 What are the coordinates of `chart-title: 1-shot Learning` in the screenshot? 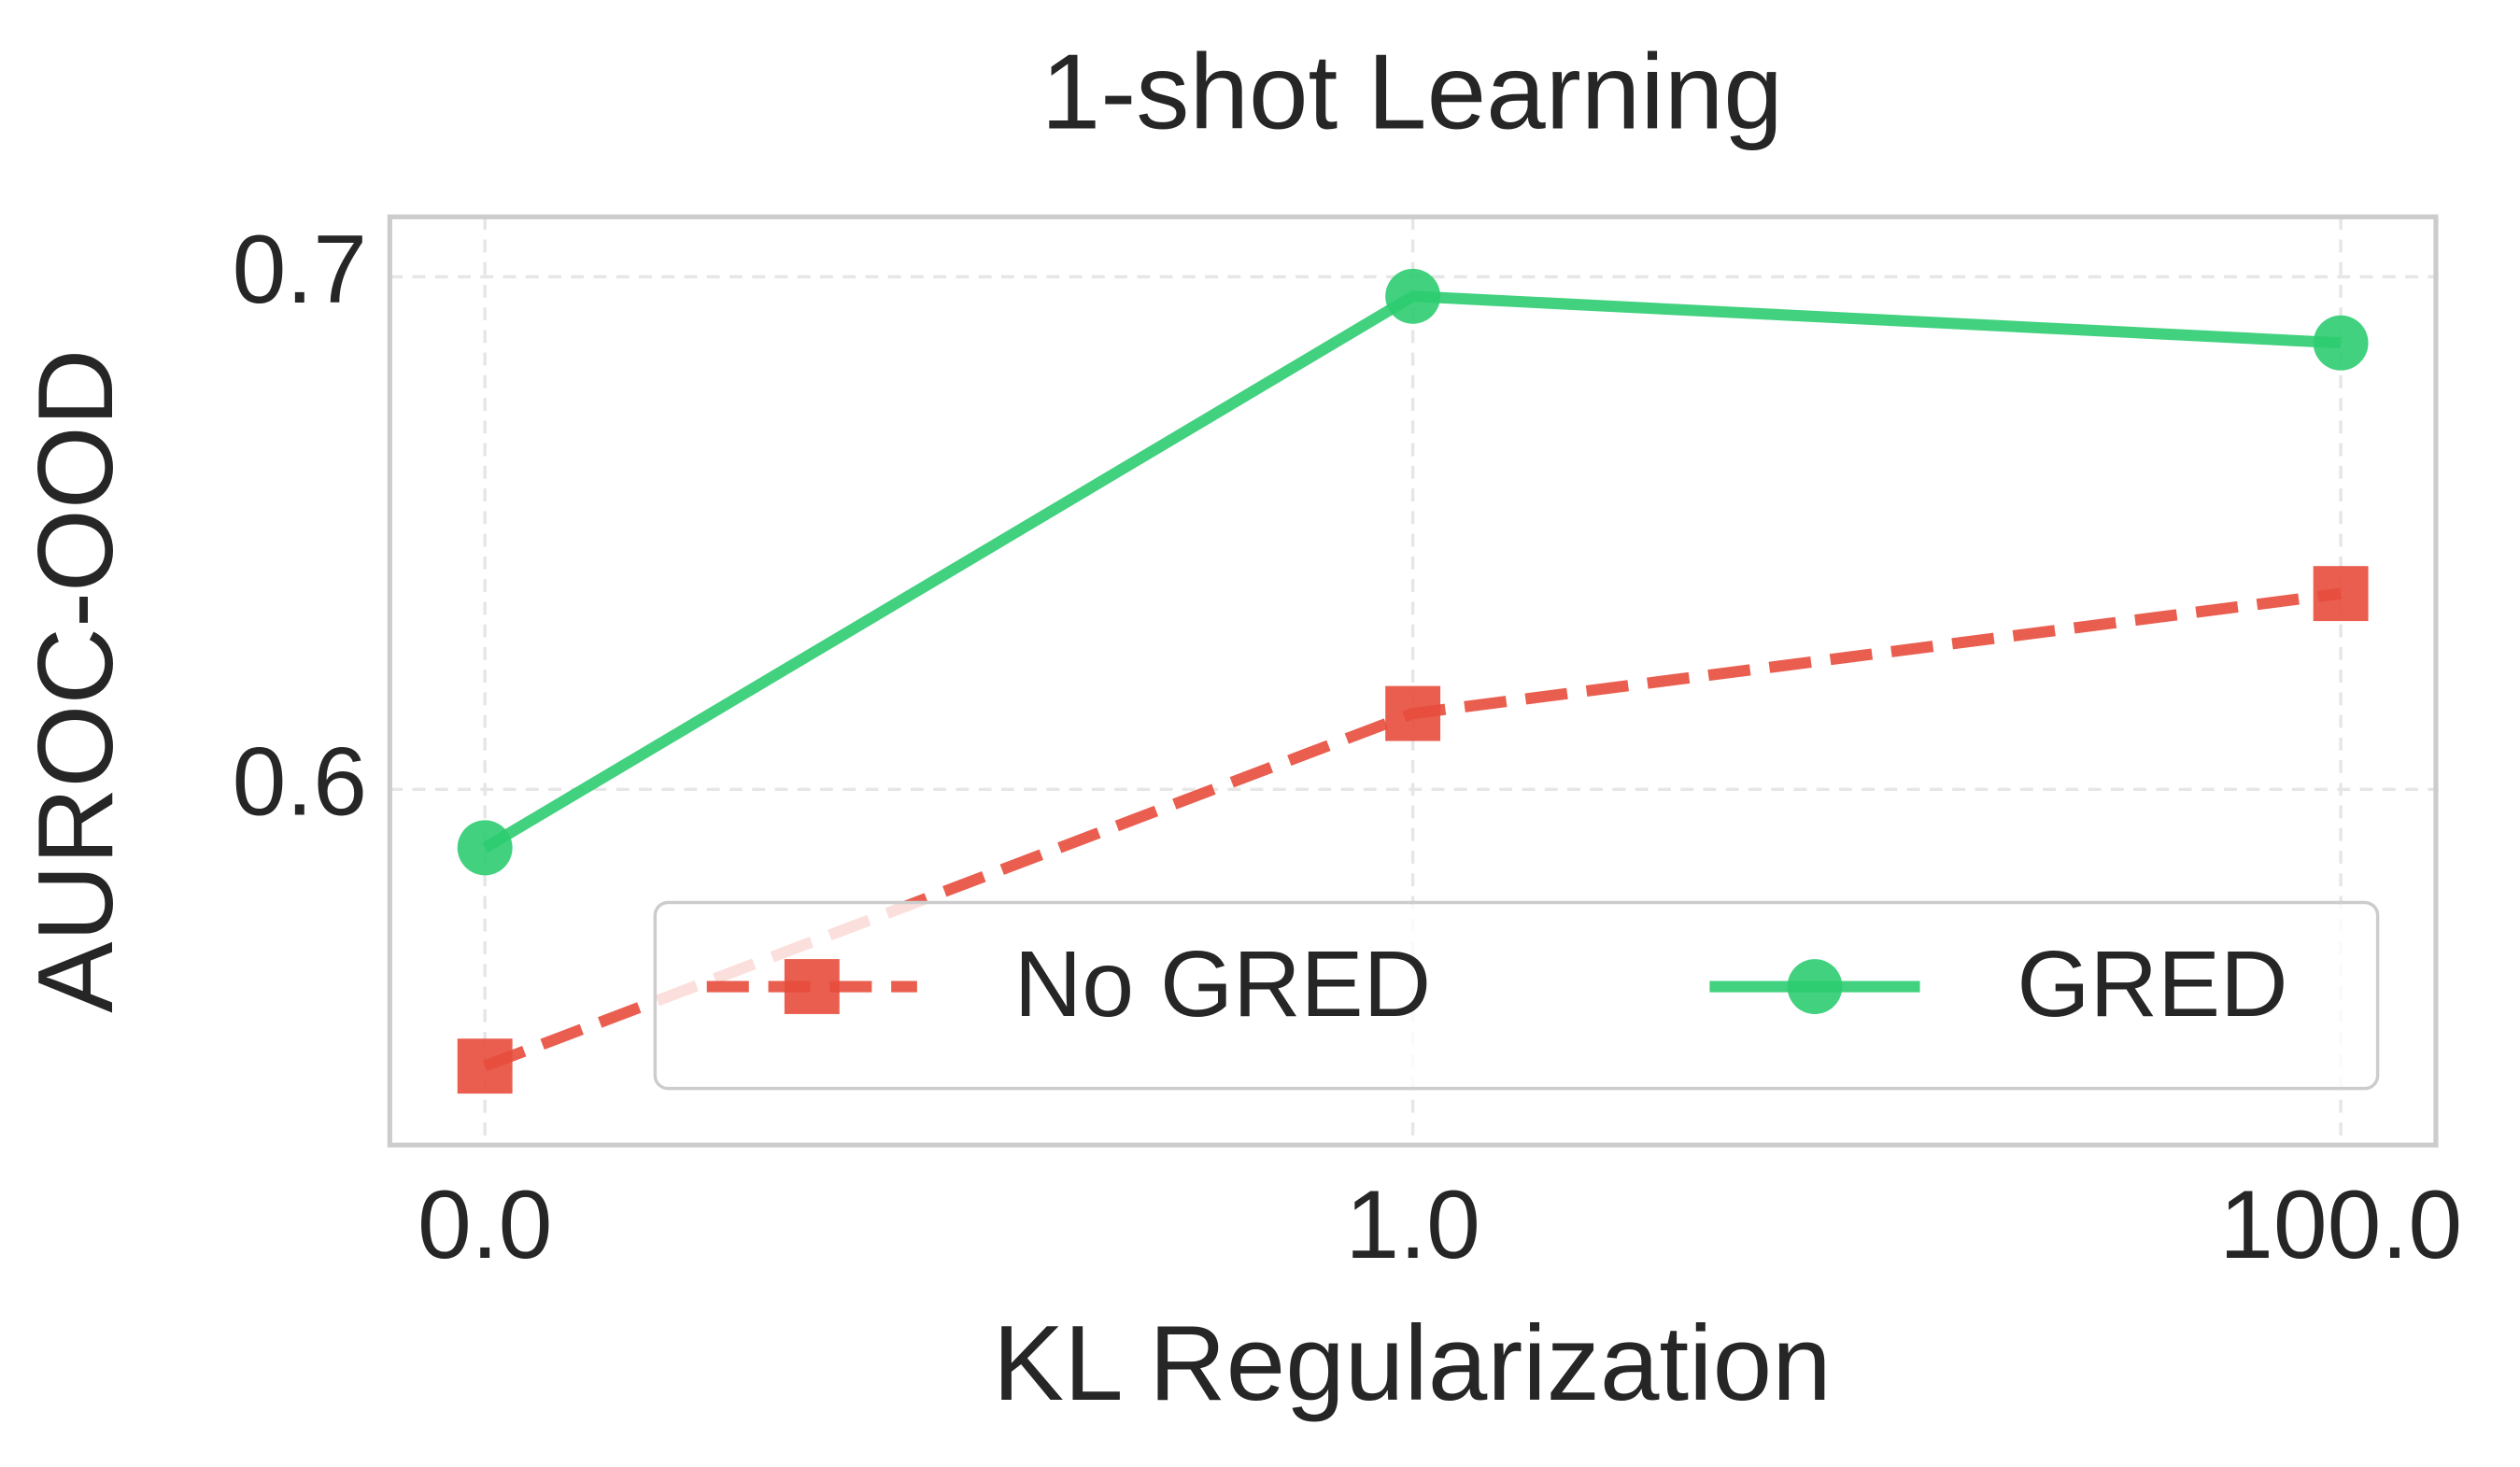 It's located at (1412, 93).